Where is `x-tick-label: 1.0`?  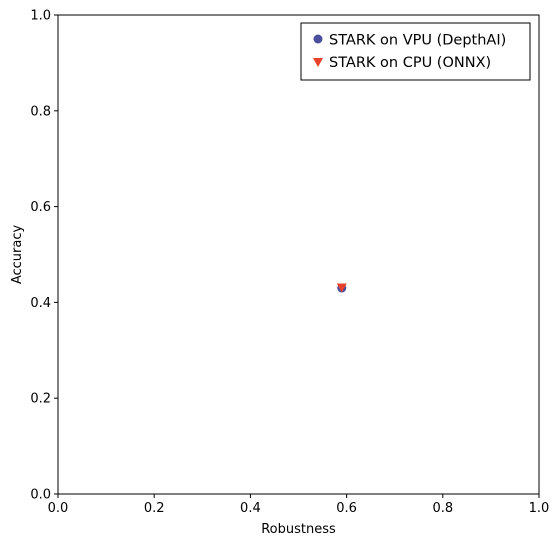
x-tick-label: 1.0 is located at coordinates (539, 508).